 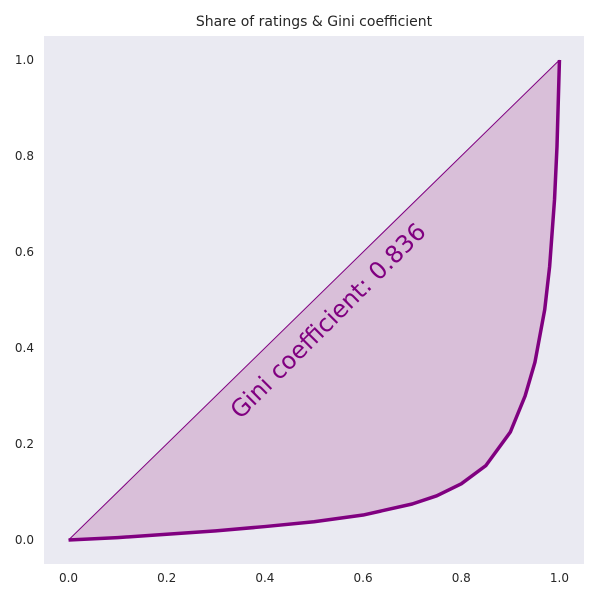 I want to click on x-tick-label: 0.6, so click(x=363, y=578).